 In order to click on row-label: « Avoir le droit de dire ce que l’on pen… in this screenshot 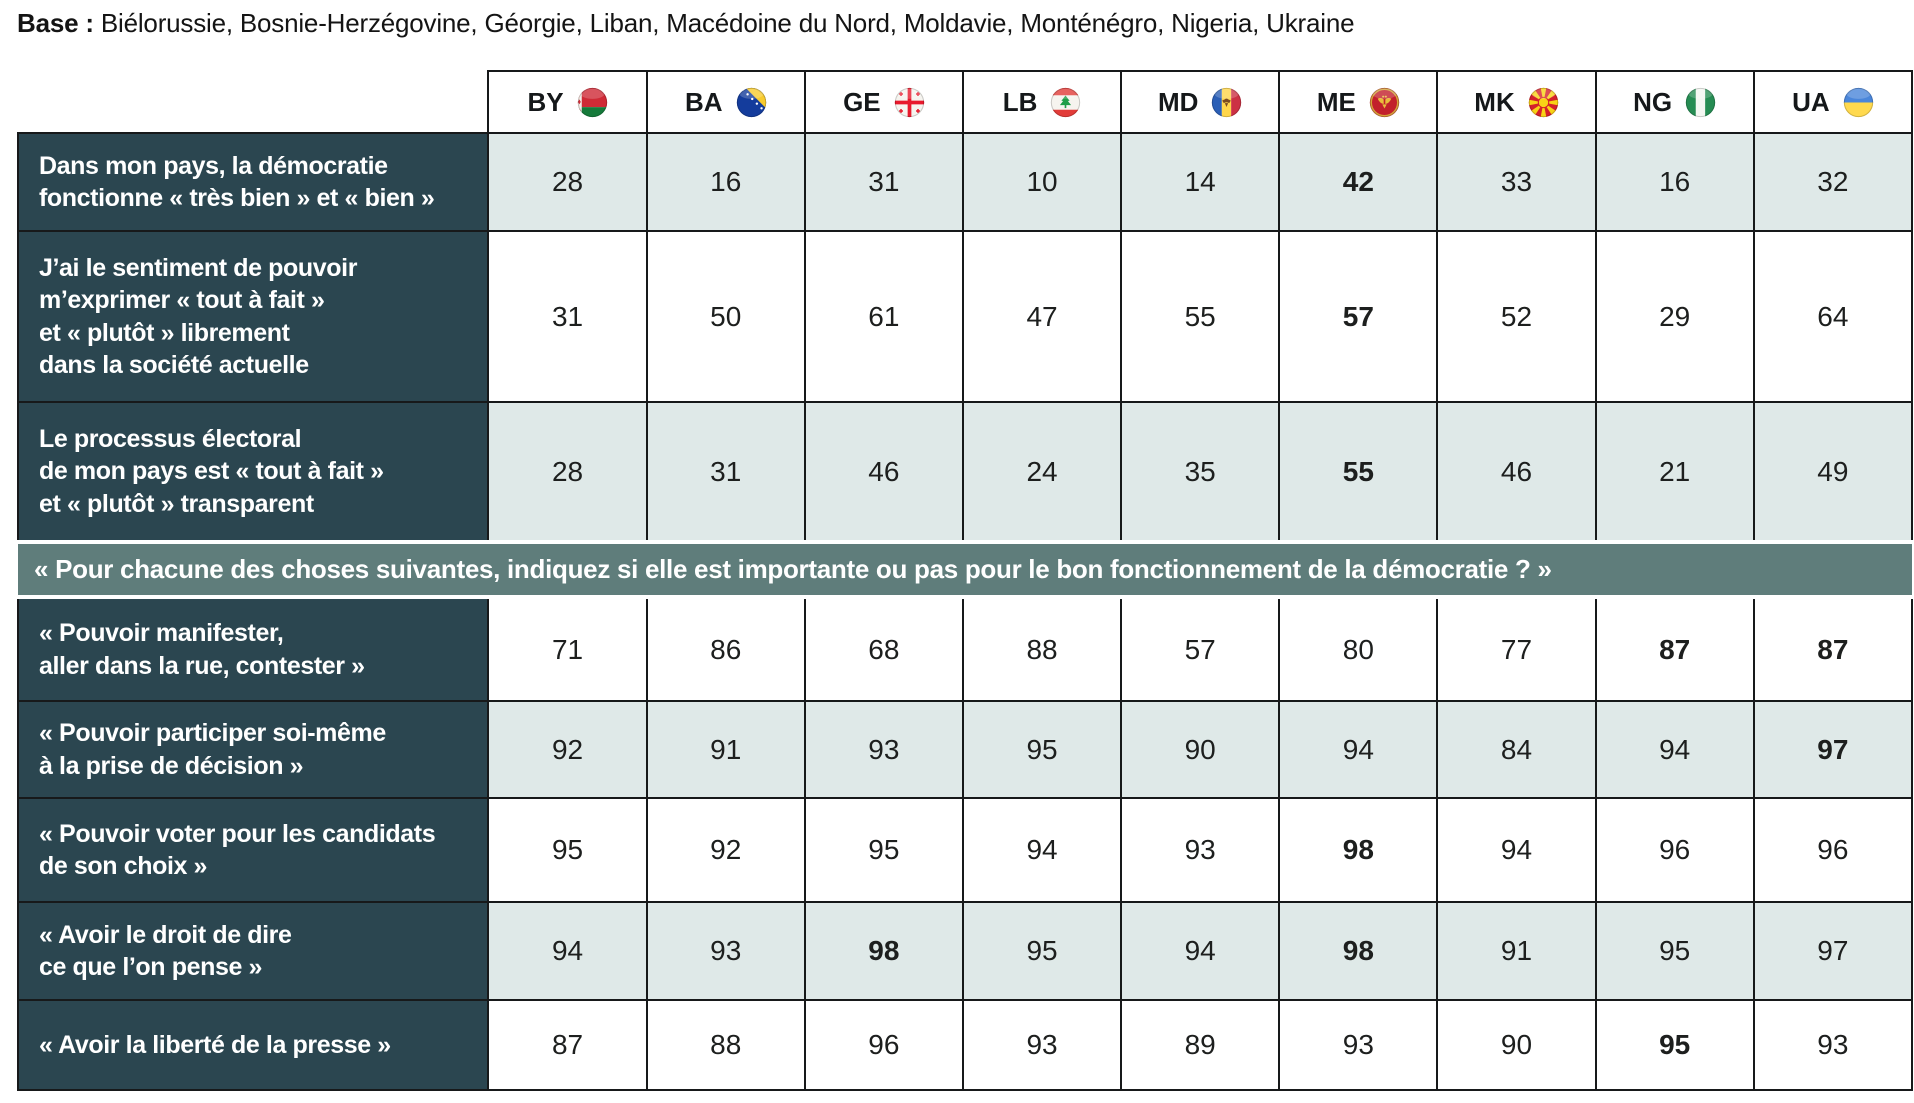, I will do `click(253, 951)`.